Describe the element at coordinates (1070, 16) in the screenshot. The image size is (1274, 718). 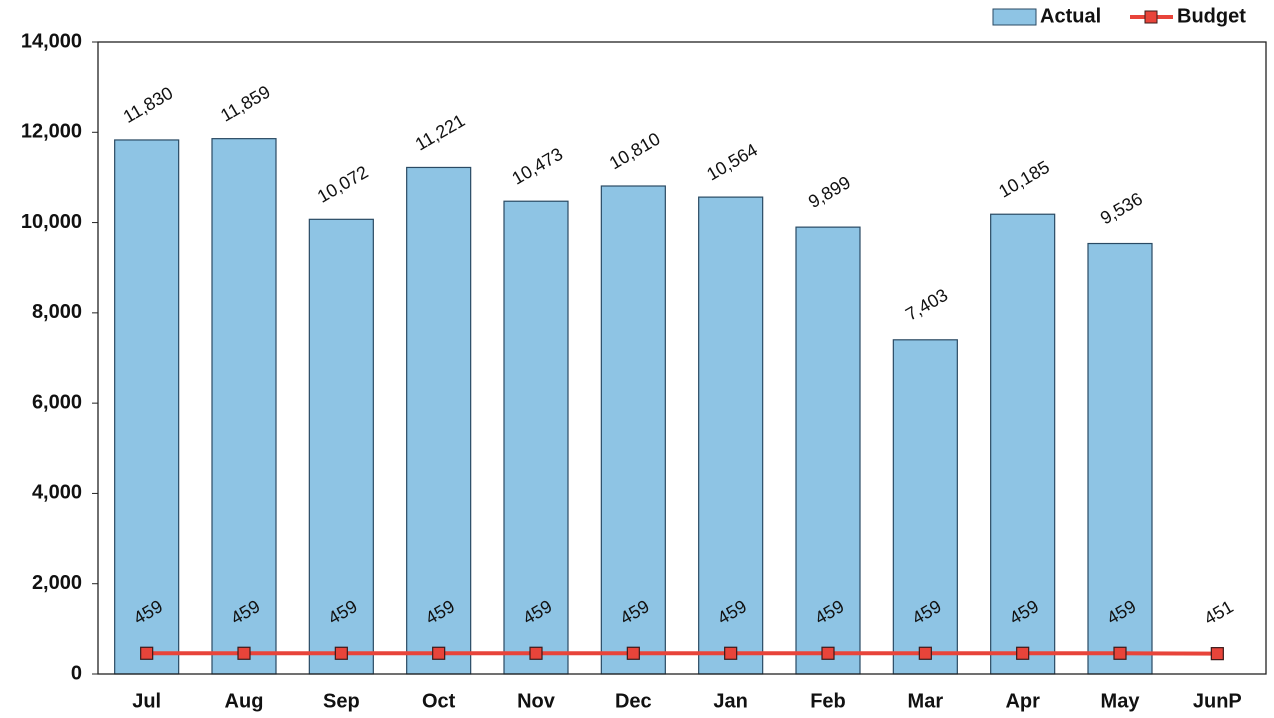
I see `legend-label: Actual` at that location.